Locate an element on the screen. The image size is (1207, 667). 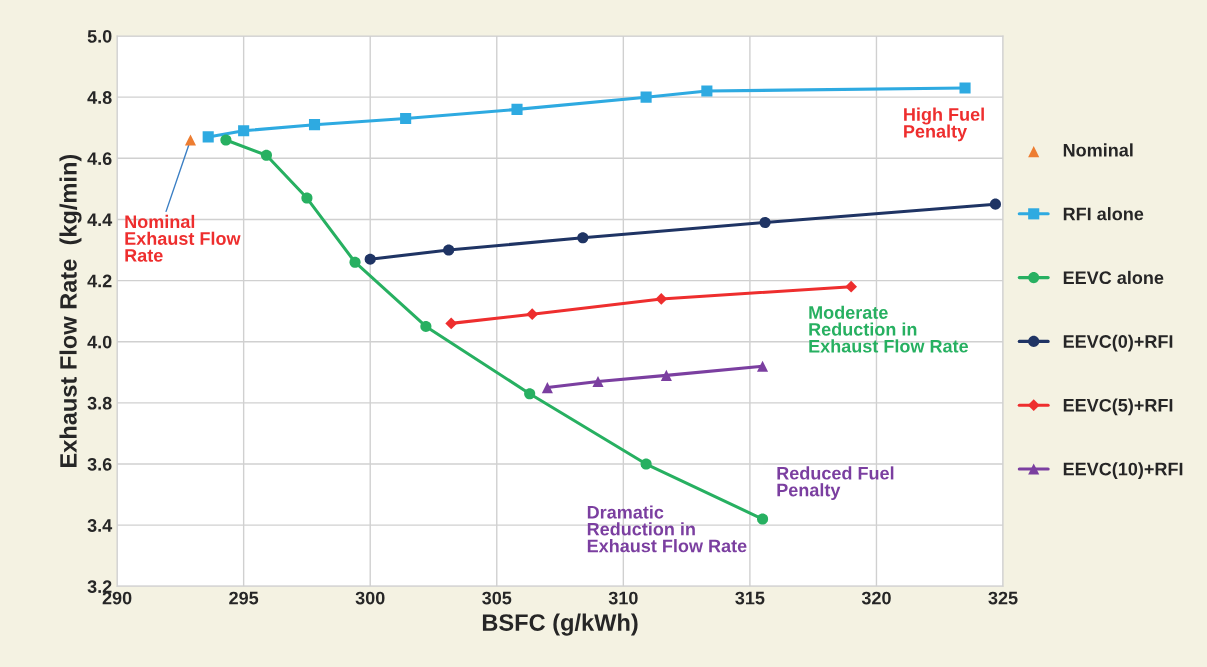
y-axis-title: Exhaust Flow Rate (kg/min) is located at coordinates (70, 310).